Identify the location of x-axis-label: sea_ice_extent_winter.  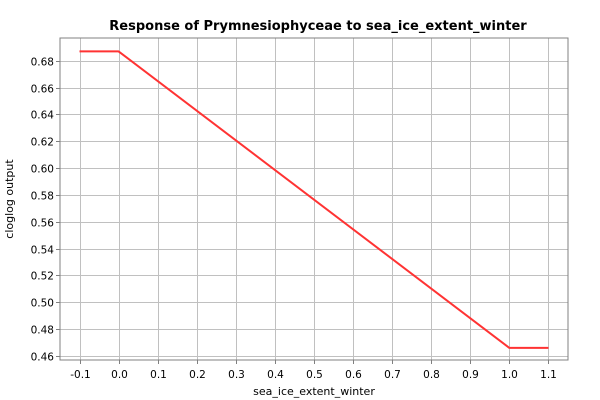
(314, 391).